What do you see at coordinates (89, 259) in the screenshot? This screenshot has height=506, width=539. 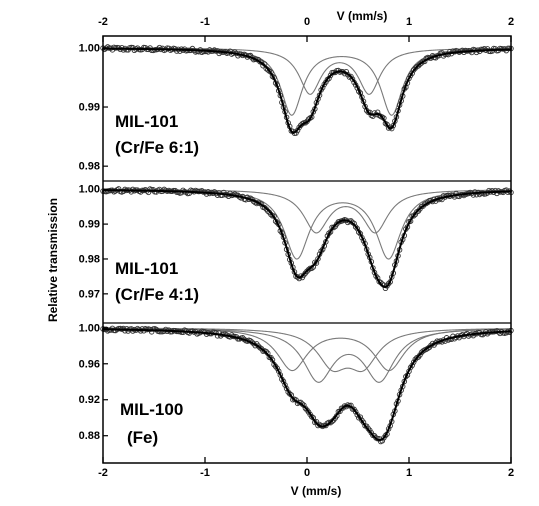 I see `panel-2-ytick-label: 0.98` at bounding box center [89, 259].